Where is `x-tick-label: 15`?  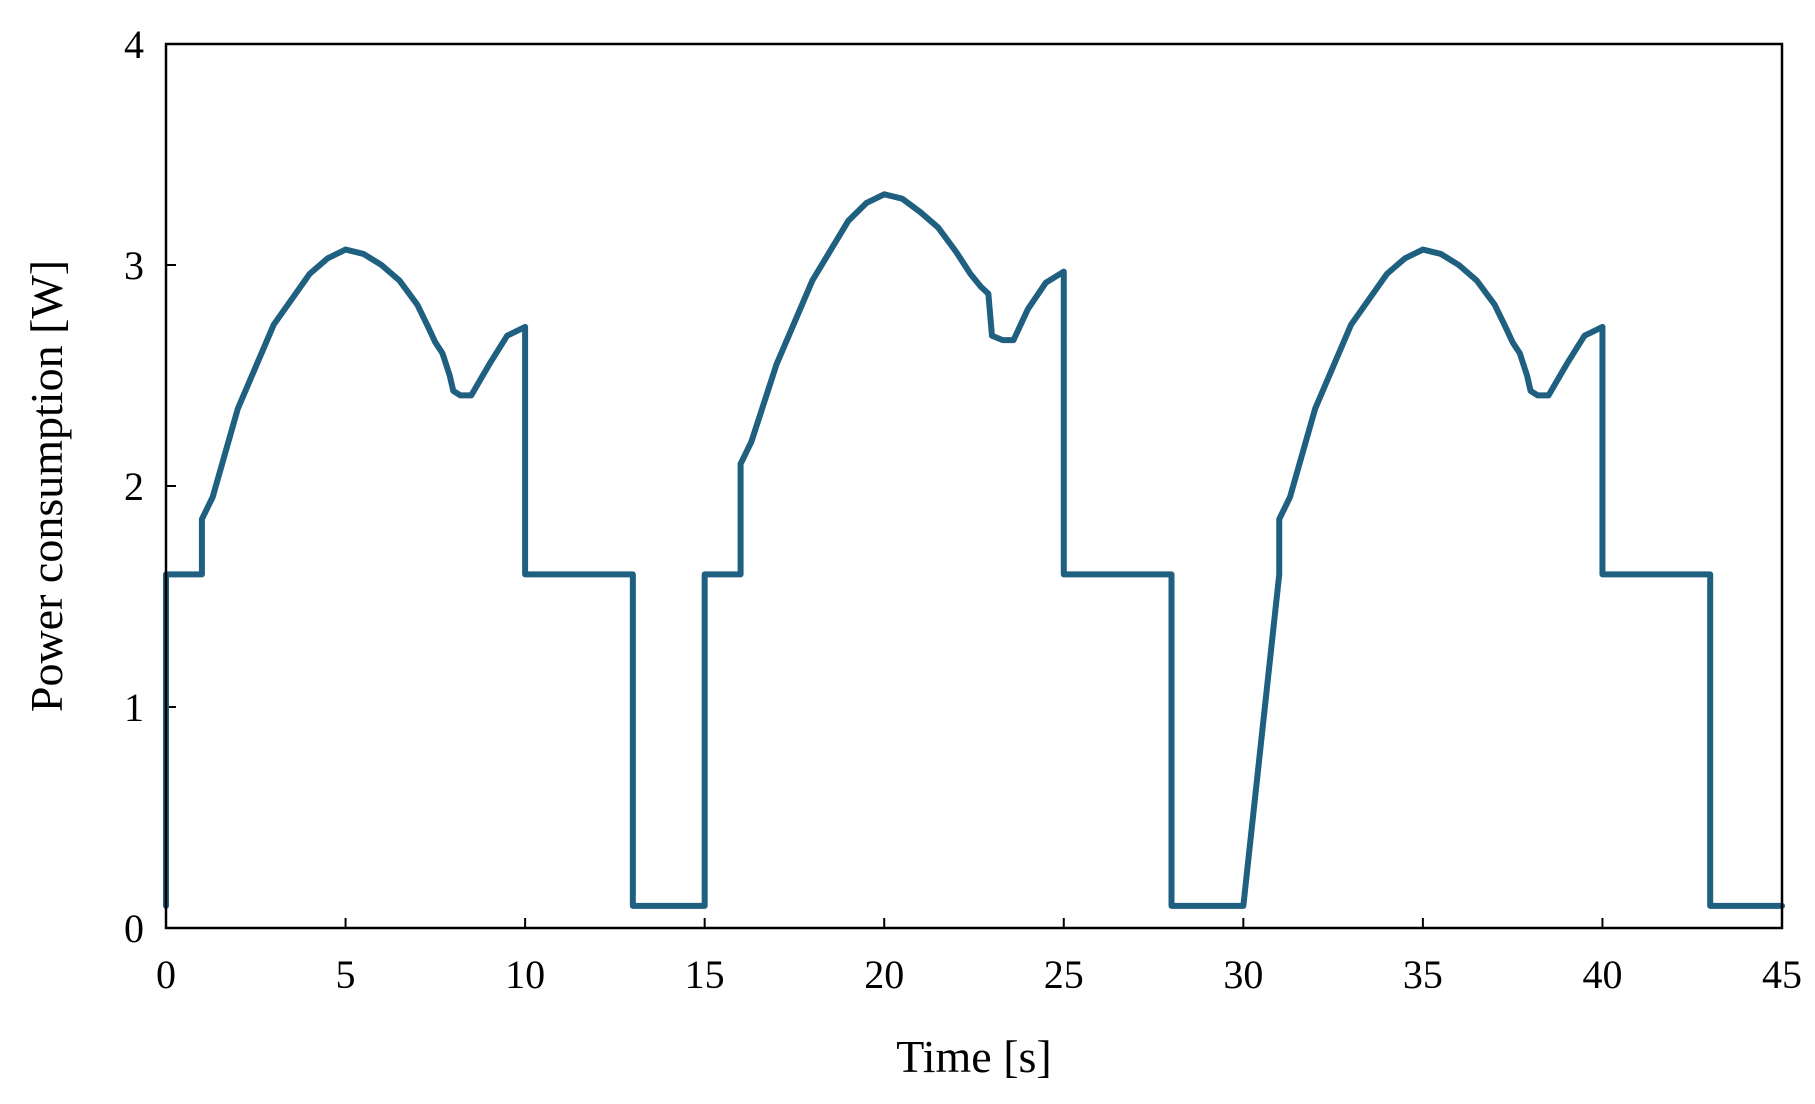 x-tick-label: 15 is located at coordinates (705, 974).